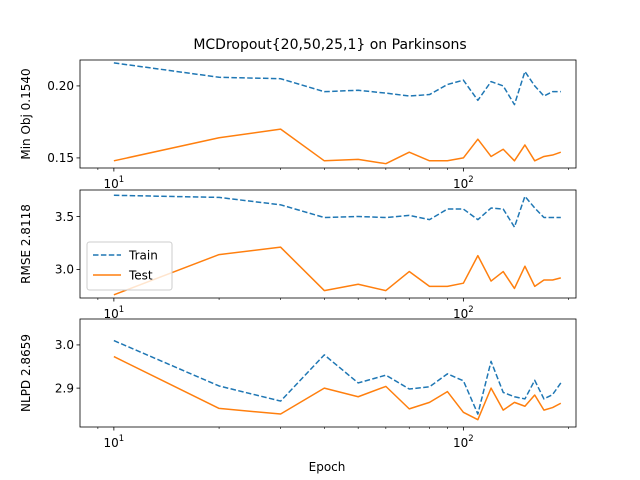 The height and width of the screenshot is (480, 640). I want to click on x-axis-label: Epoch, so click(327, 467).